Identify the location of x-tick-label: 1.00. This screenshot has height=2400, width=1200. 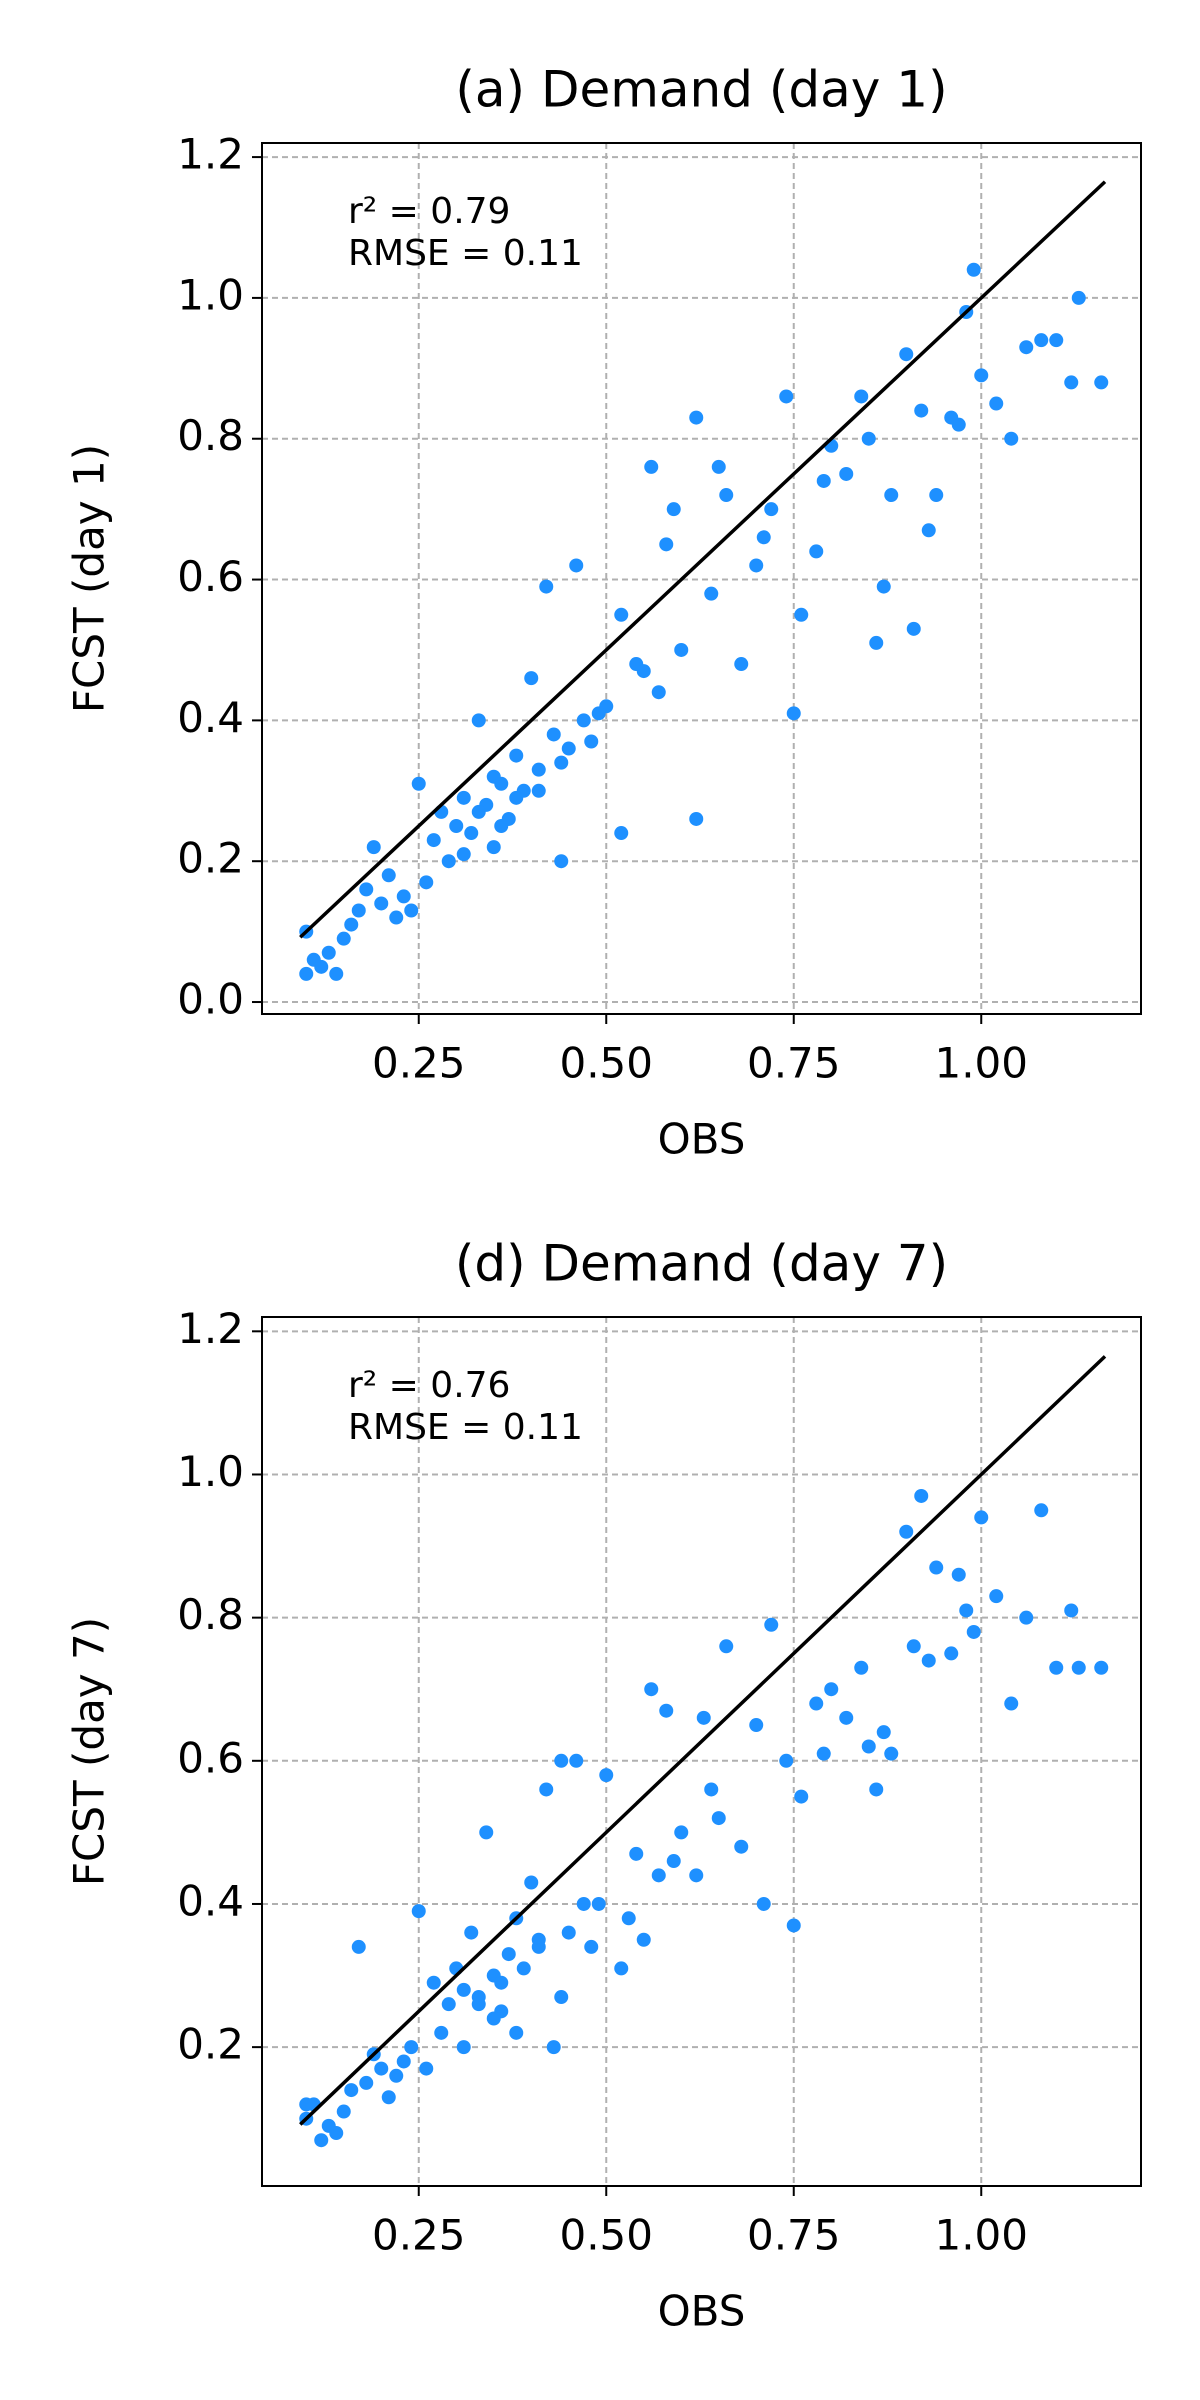
(981, 1063).